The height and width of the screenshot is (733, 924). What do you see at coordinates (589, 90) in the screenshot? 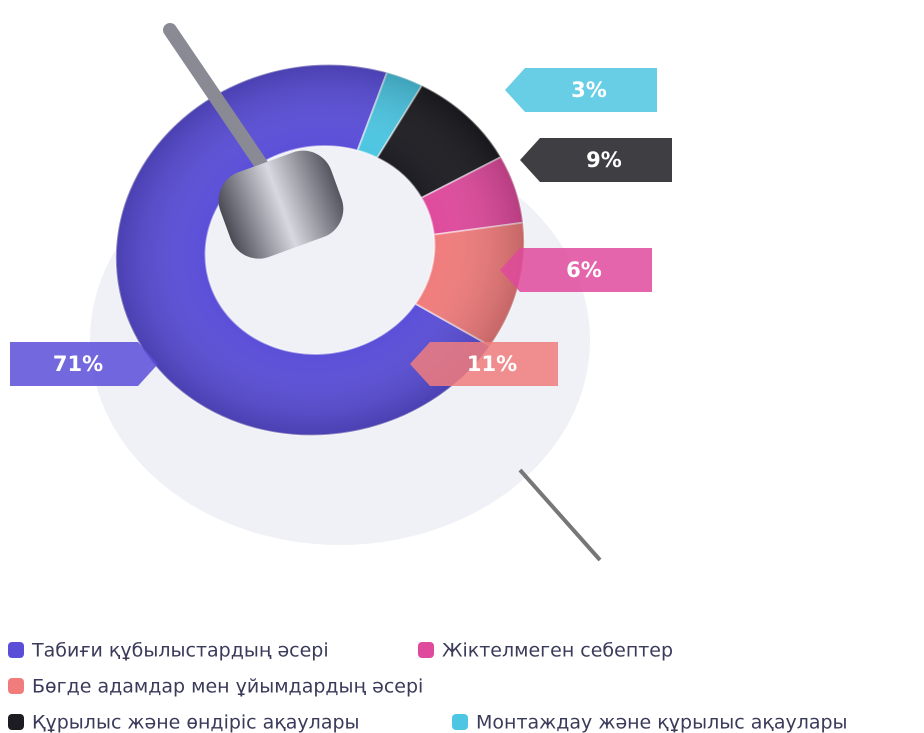
I see `value-label: 3%` at bounding box center [589, 90].